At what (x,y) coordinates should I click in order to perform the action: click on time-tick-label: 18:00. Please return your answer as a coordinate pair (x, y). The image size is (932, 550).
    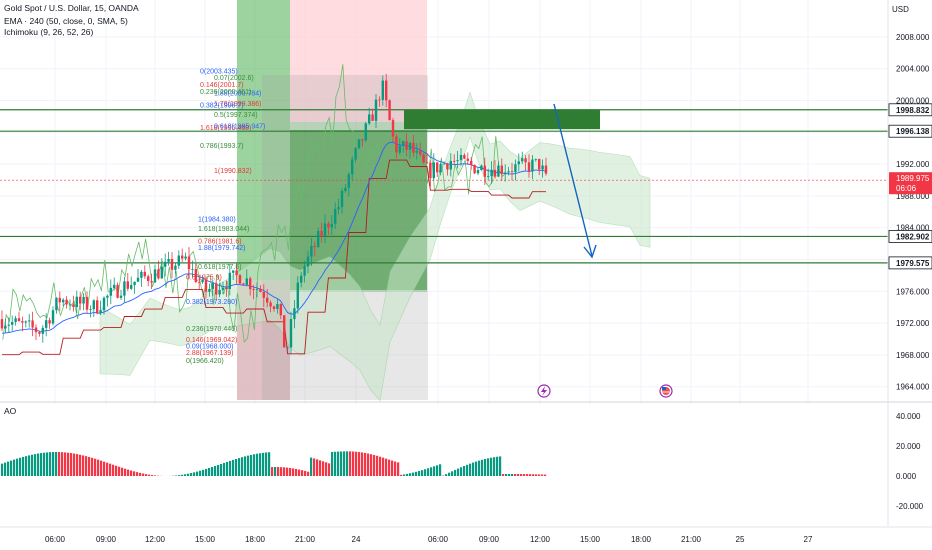
    Looking at the image, I should click on (255, 539).